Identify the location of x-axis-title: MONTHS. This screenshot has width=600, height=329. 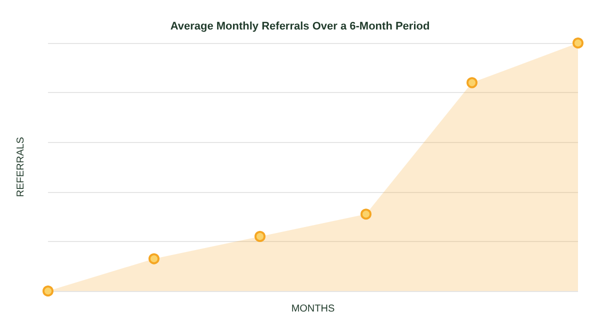
(313, 308).